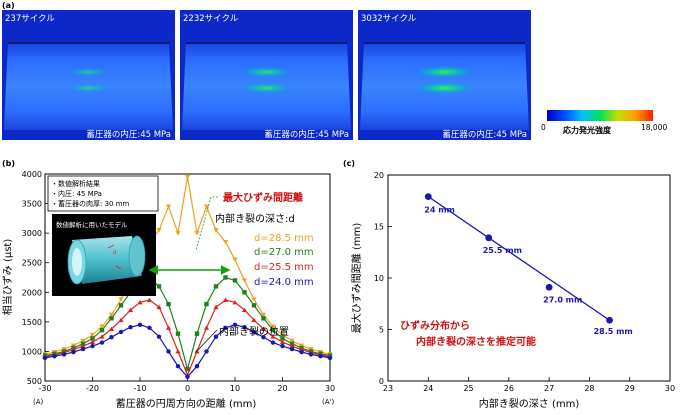 This screenshot has width=680, height=415. Describe the element at coordinates (44, 388) in the screenshot. I see `x-tick-label: -30` at that location.